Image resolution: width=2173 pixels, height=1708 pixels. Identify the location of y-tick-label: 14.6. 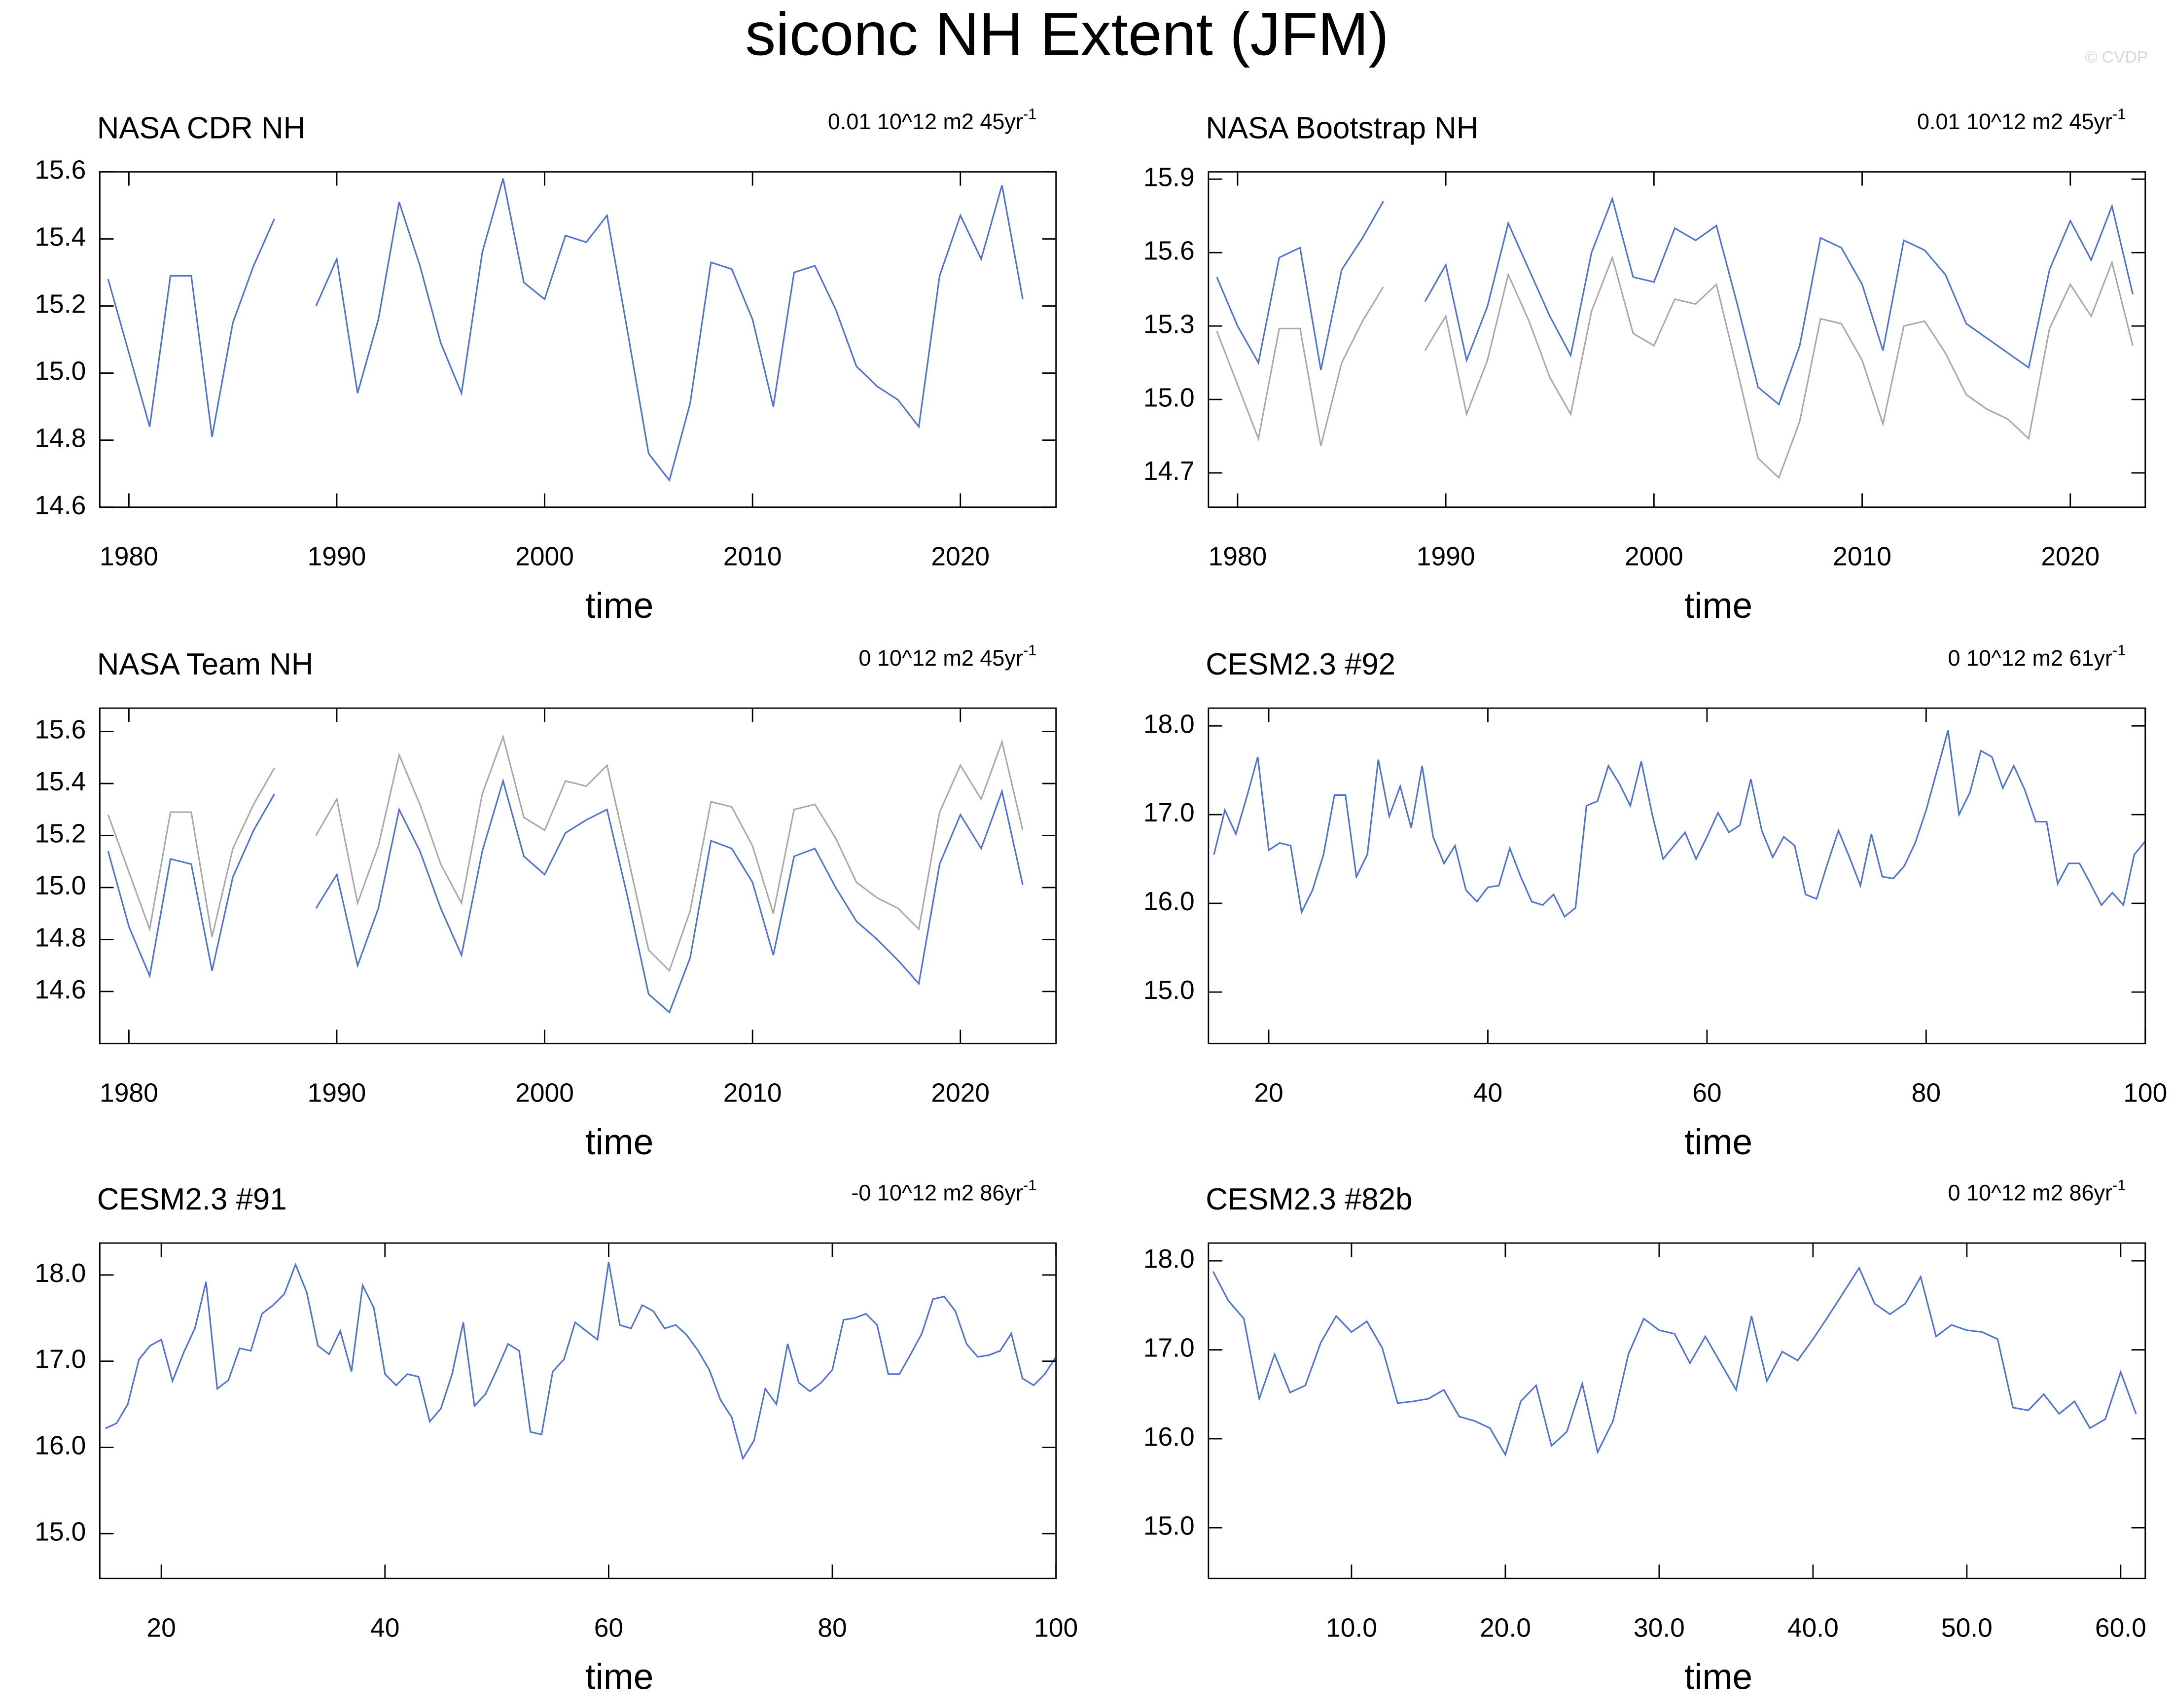
(60, 505).